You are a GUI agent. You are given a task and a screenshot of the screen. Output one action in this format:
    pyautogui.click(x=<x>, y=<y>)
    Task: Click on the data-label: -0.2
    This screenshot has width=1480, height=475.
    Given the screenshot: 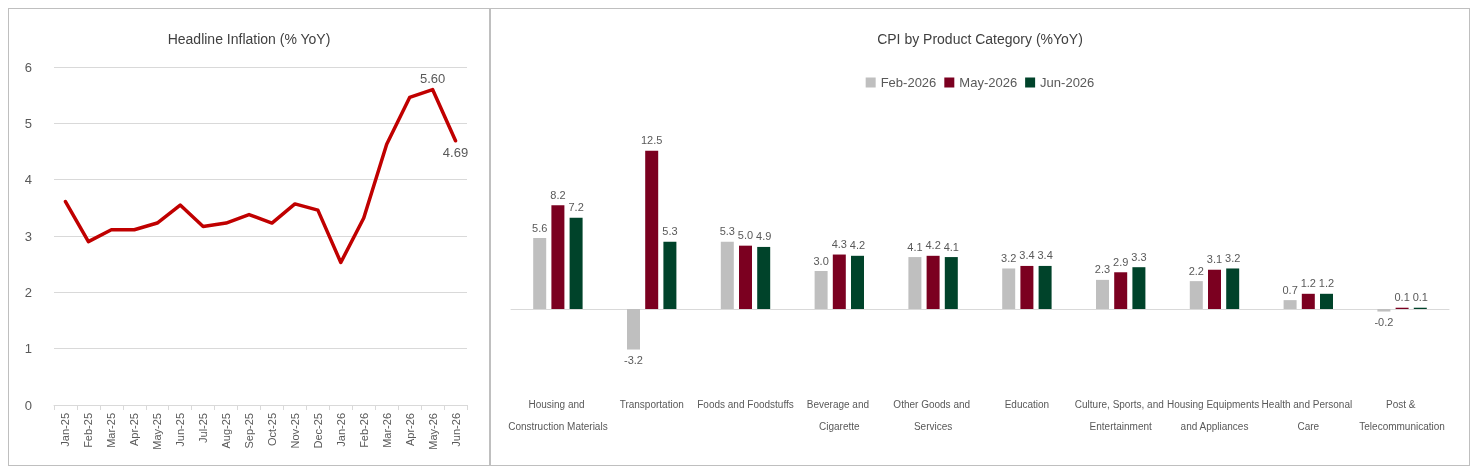 What is the action you would take?
    pyautogui.click(x=1384, y=322)
    